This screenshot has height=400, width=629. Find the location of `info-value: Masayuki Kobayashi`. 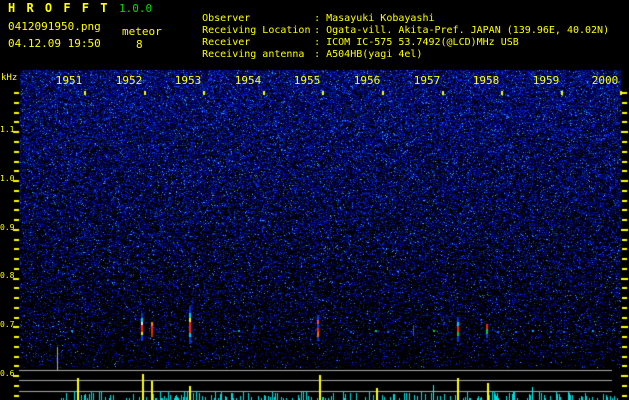

info-value: Masayuki Kobayashi is located at coordinates (380, 18).